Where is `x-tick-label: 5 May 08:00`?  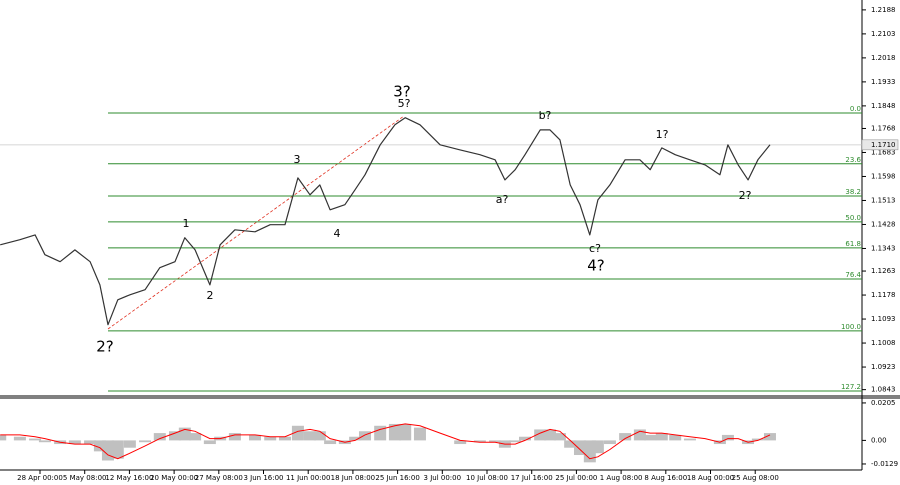
x-tick-label: 5 May 08:00 is located at coordinates (85, 478).